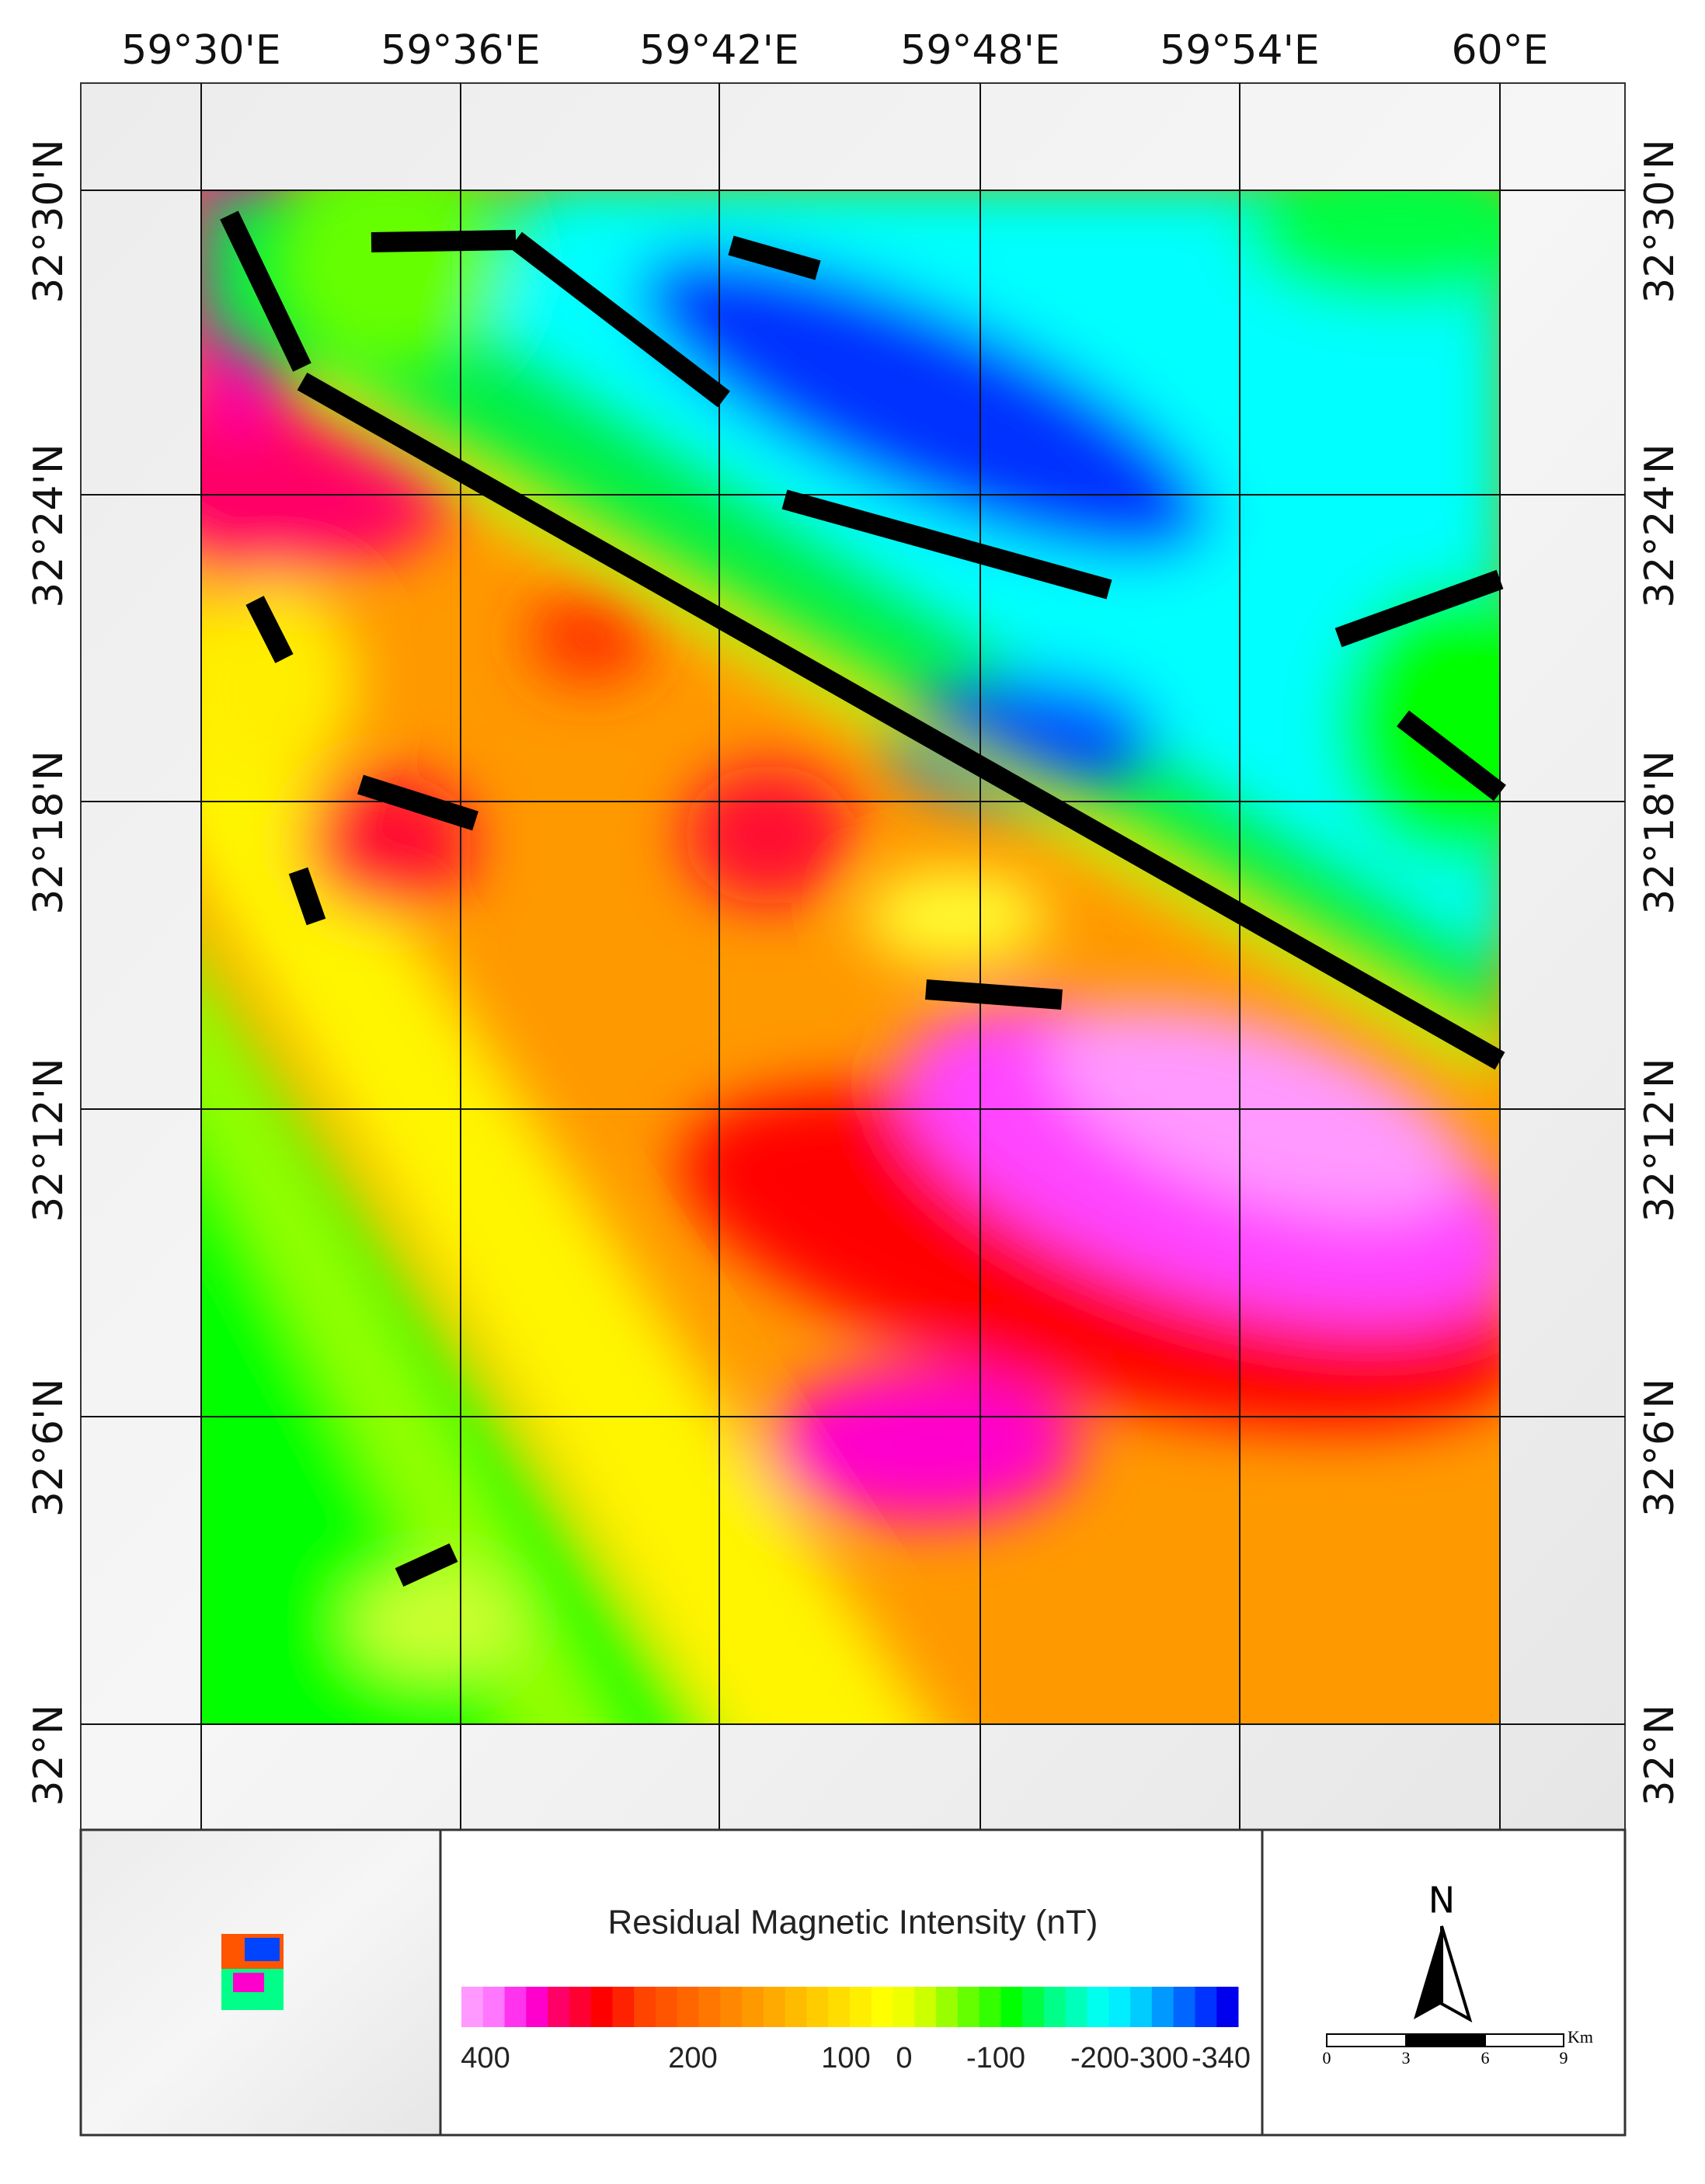 The height and width of the screenshot is (2184, 1705). Describe the element at coordinates (1366, 2040) in the screenshot. I see `scale-bar` at that location.